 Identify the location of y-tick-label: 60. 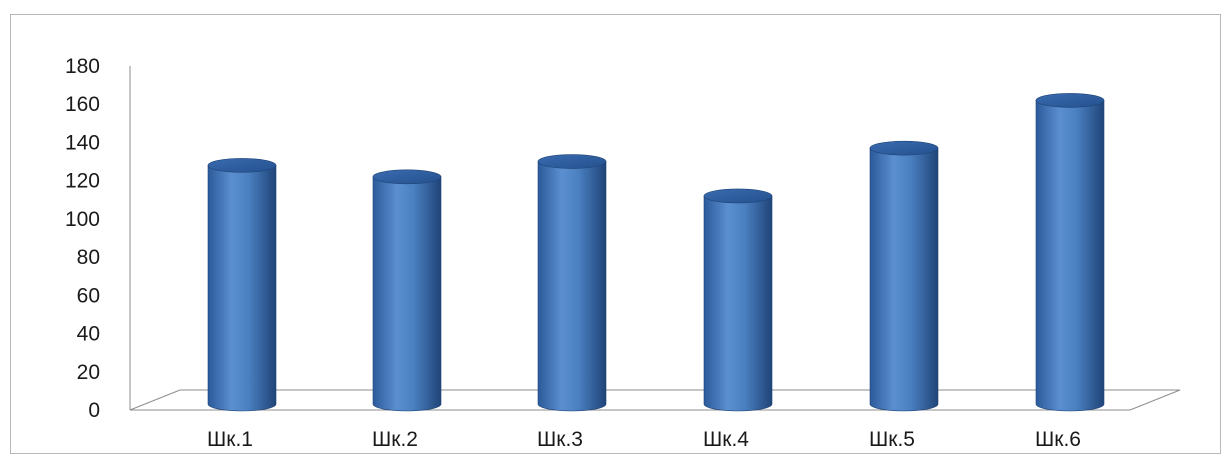
(88, 295).